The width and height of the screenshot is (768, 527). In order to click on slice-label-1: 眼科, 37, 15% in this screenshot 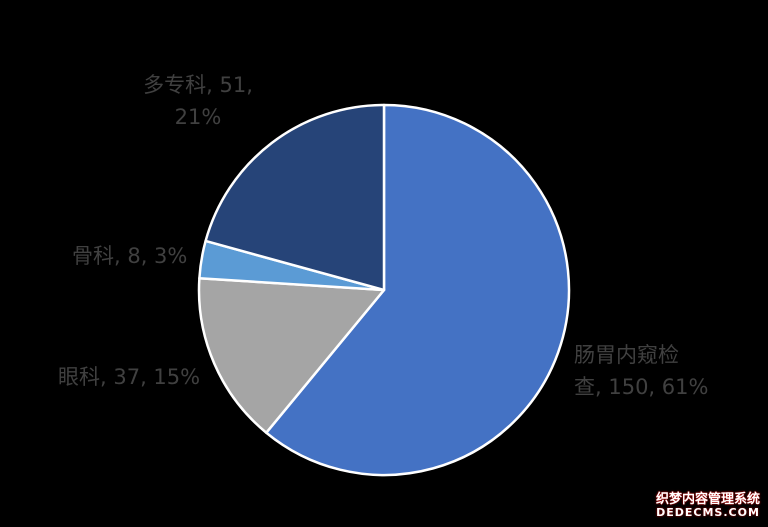, I will do `click(129, 377)`.